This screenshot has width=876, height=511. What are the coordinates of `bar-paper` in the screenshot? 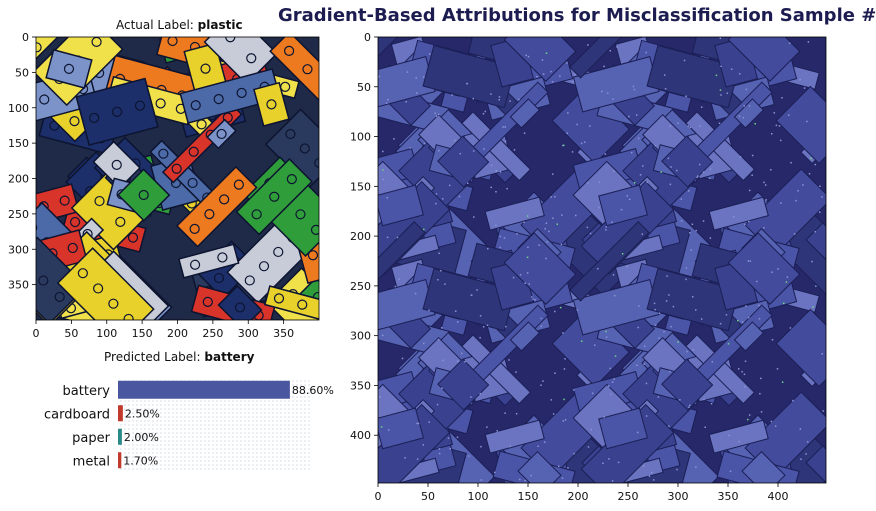 It's located at (120, 436).